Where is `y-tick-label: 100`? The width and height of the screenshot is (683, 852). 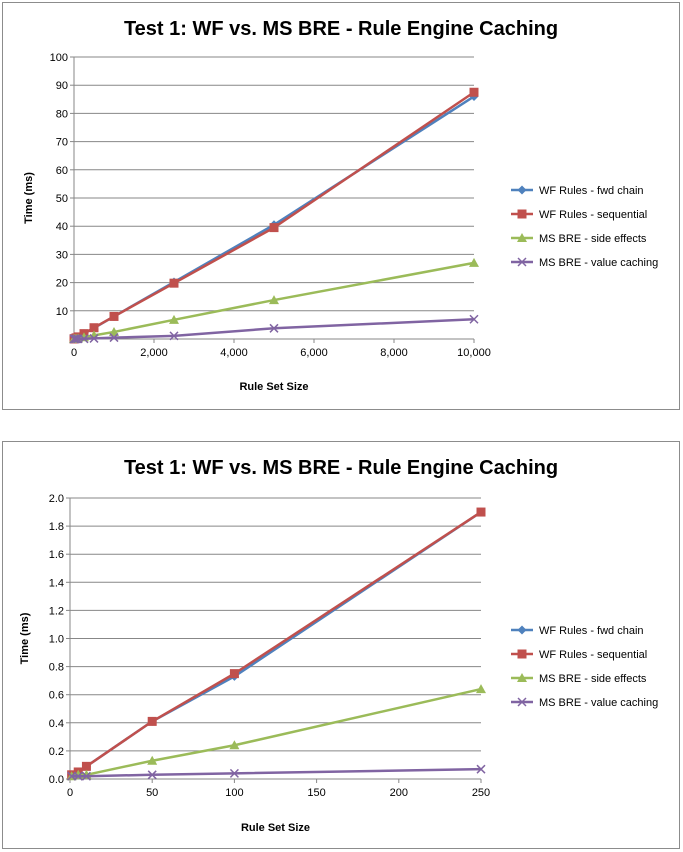
y-tick-label: 100 is located at coordinates (59, 58).